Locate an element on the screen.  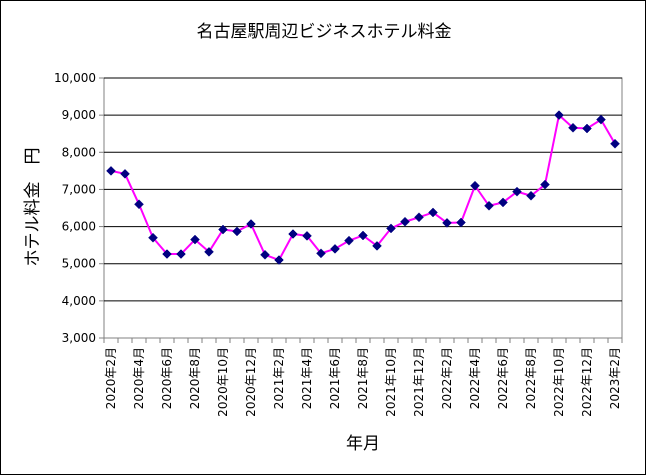
y-tick-label: 7,000 is located at coordinates (79, 189).